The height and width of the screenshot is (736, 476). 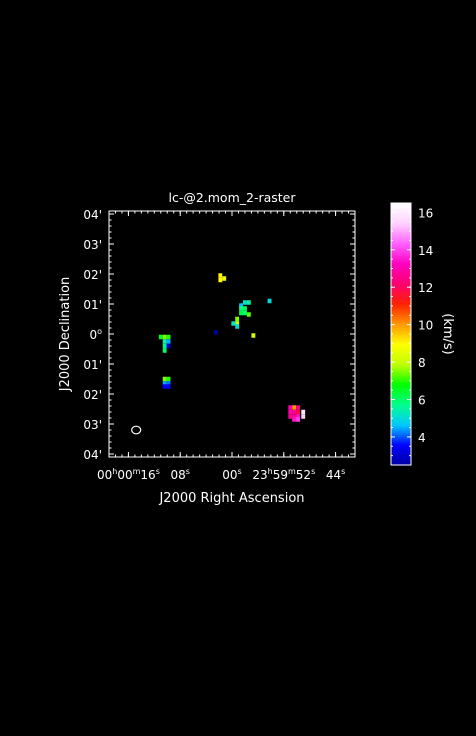 What do you see at coordinates (425, 251) in the screenshot?
I see `colorbar-tick-label: 14` at bounding box center [425, 251].